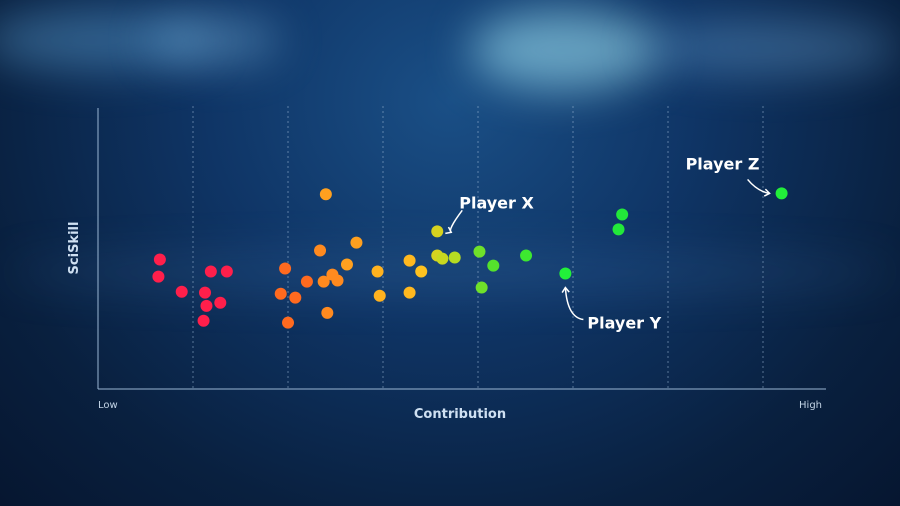  Describe the element at coordinates (74, 248) in the screenshot. I see `y-axis-title: SciSkill` at that location.